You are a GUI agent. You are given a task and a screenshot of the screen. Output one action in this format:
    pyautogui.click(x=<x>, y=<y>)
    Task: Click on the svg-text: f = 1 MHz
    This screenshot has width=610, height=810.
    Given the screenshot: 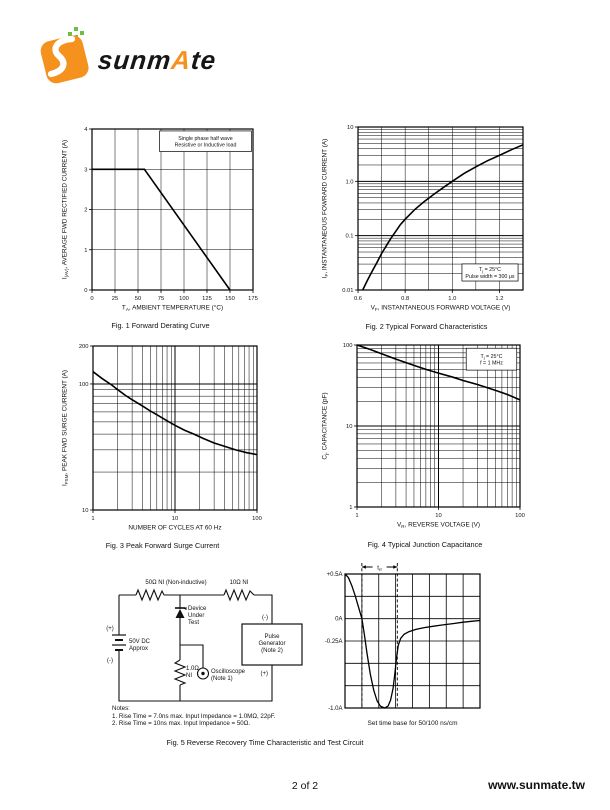 What is the action you would take?
    pyautogui.click(x=491, y=364)
    